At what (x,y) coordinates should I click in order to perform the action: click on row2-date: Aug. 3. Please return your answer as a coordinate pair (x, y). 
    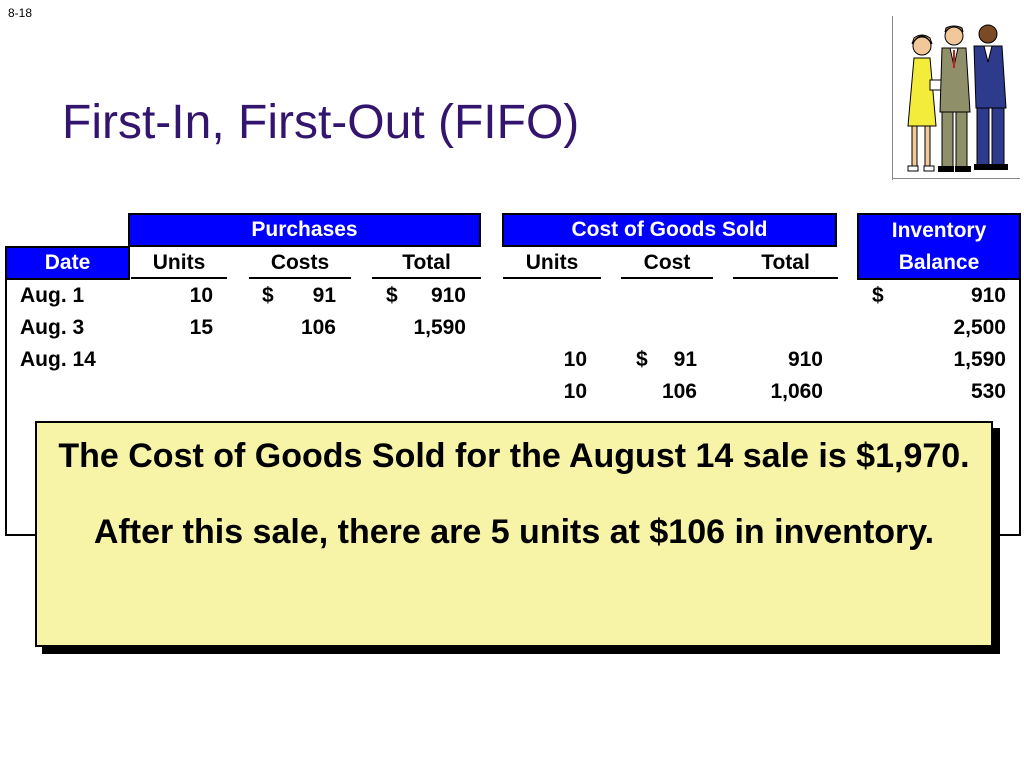
    Looking at the image, I should click on (52, 327).